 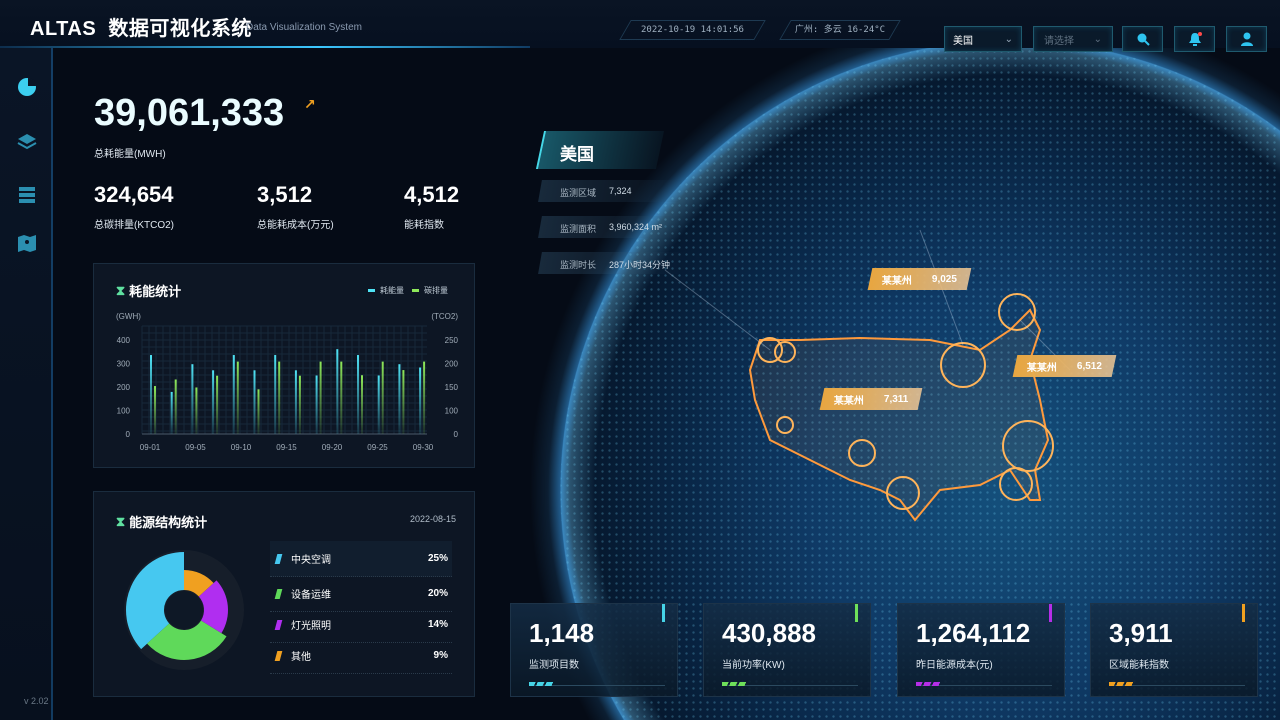 I want to click on legend-label: 其他, so click(x=301, y=657).